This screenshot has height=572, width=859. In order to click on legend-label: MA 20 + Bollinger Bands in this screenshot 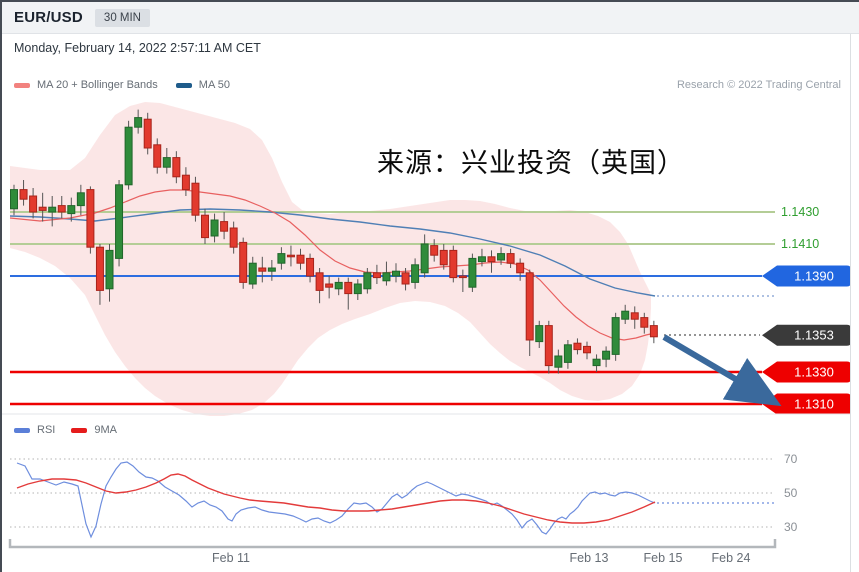, I will do `click(97, 85)`.